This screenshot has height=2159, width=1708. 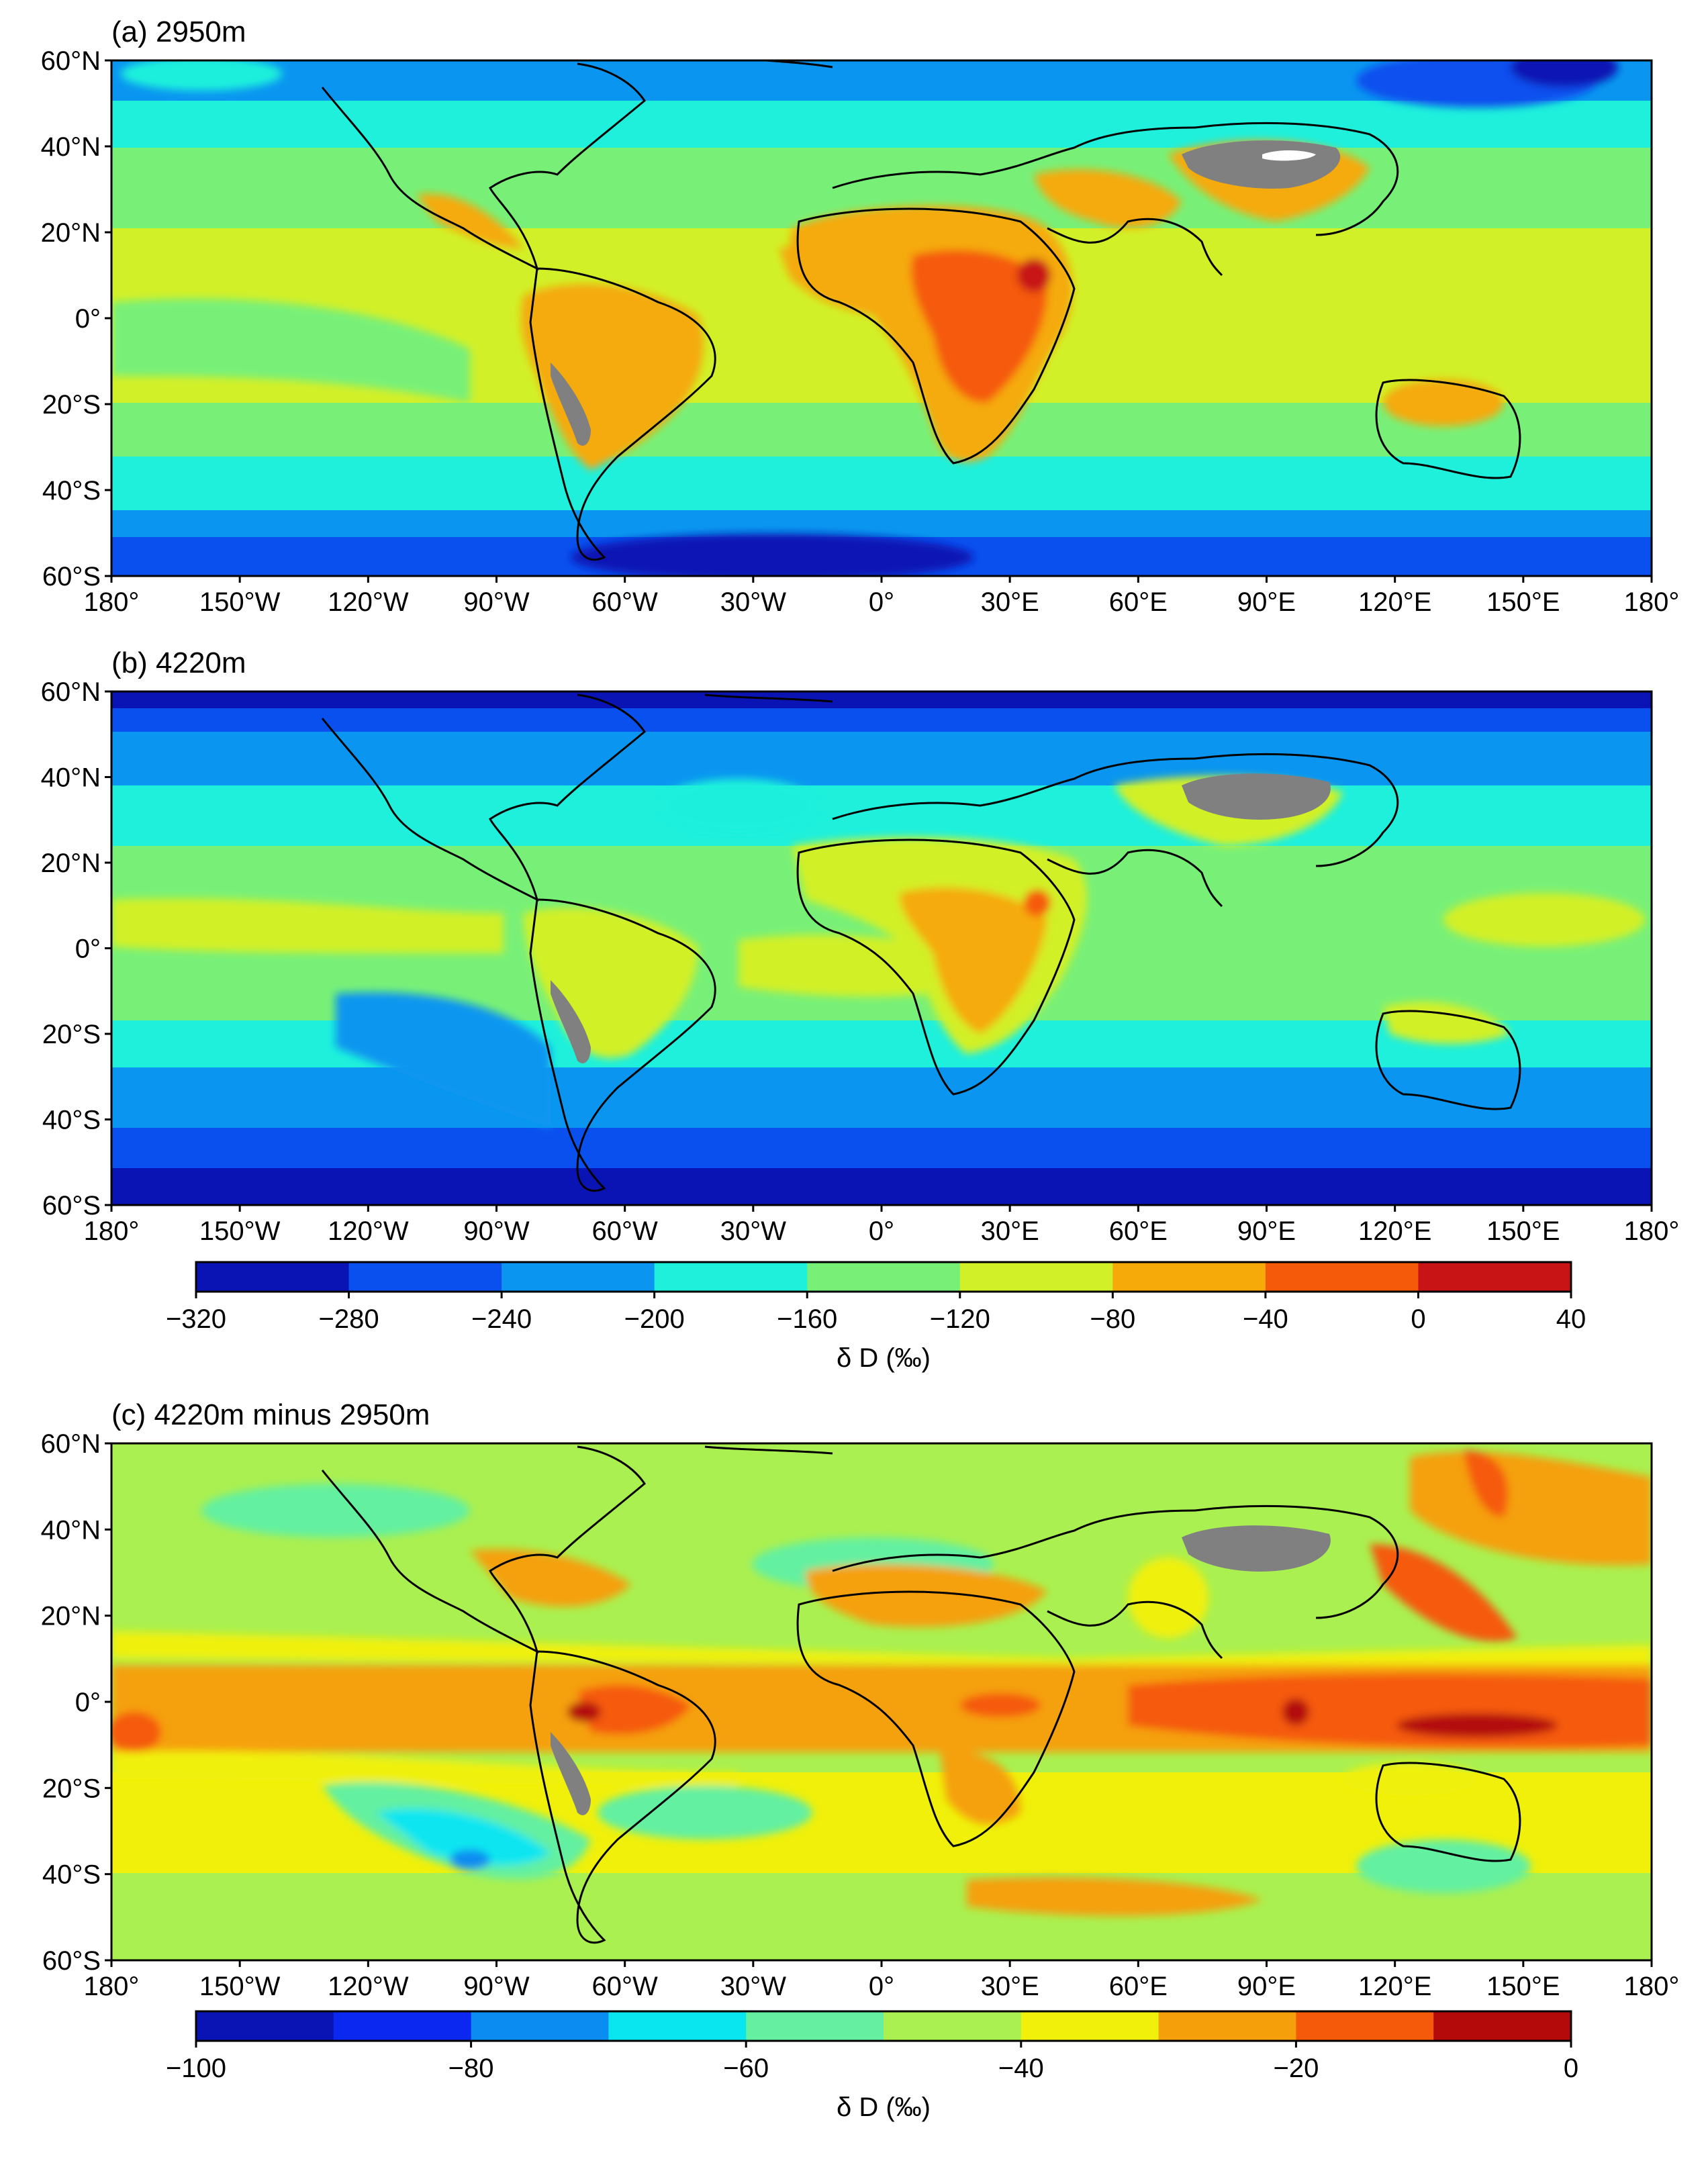 What do you see at coordinates (349, 1319) in the screenshot?
I see `colorbar-tick-label: −280` at bounding box center [349, 1319].